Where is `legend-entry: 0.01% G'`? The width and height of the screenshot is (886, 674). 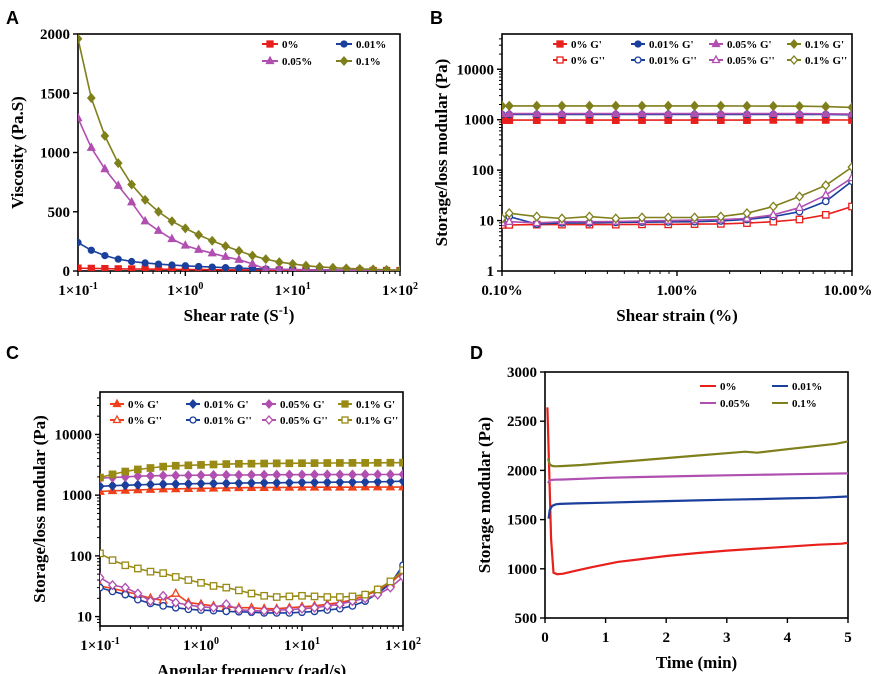 legend-entry: 0.01% G' is located at coordinates (662, 45).